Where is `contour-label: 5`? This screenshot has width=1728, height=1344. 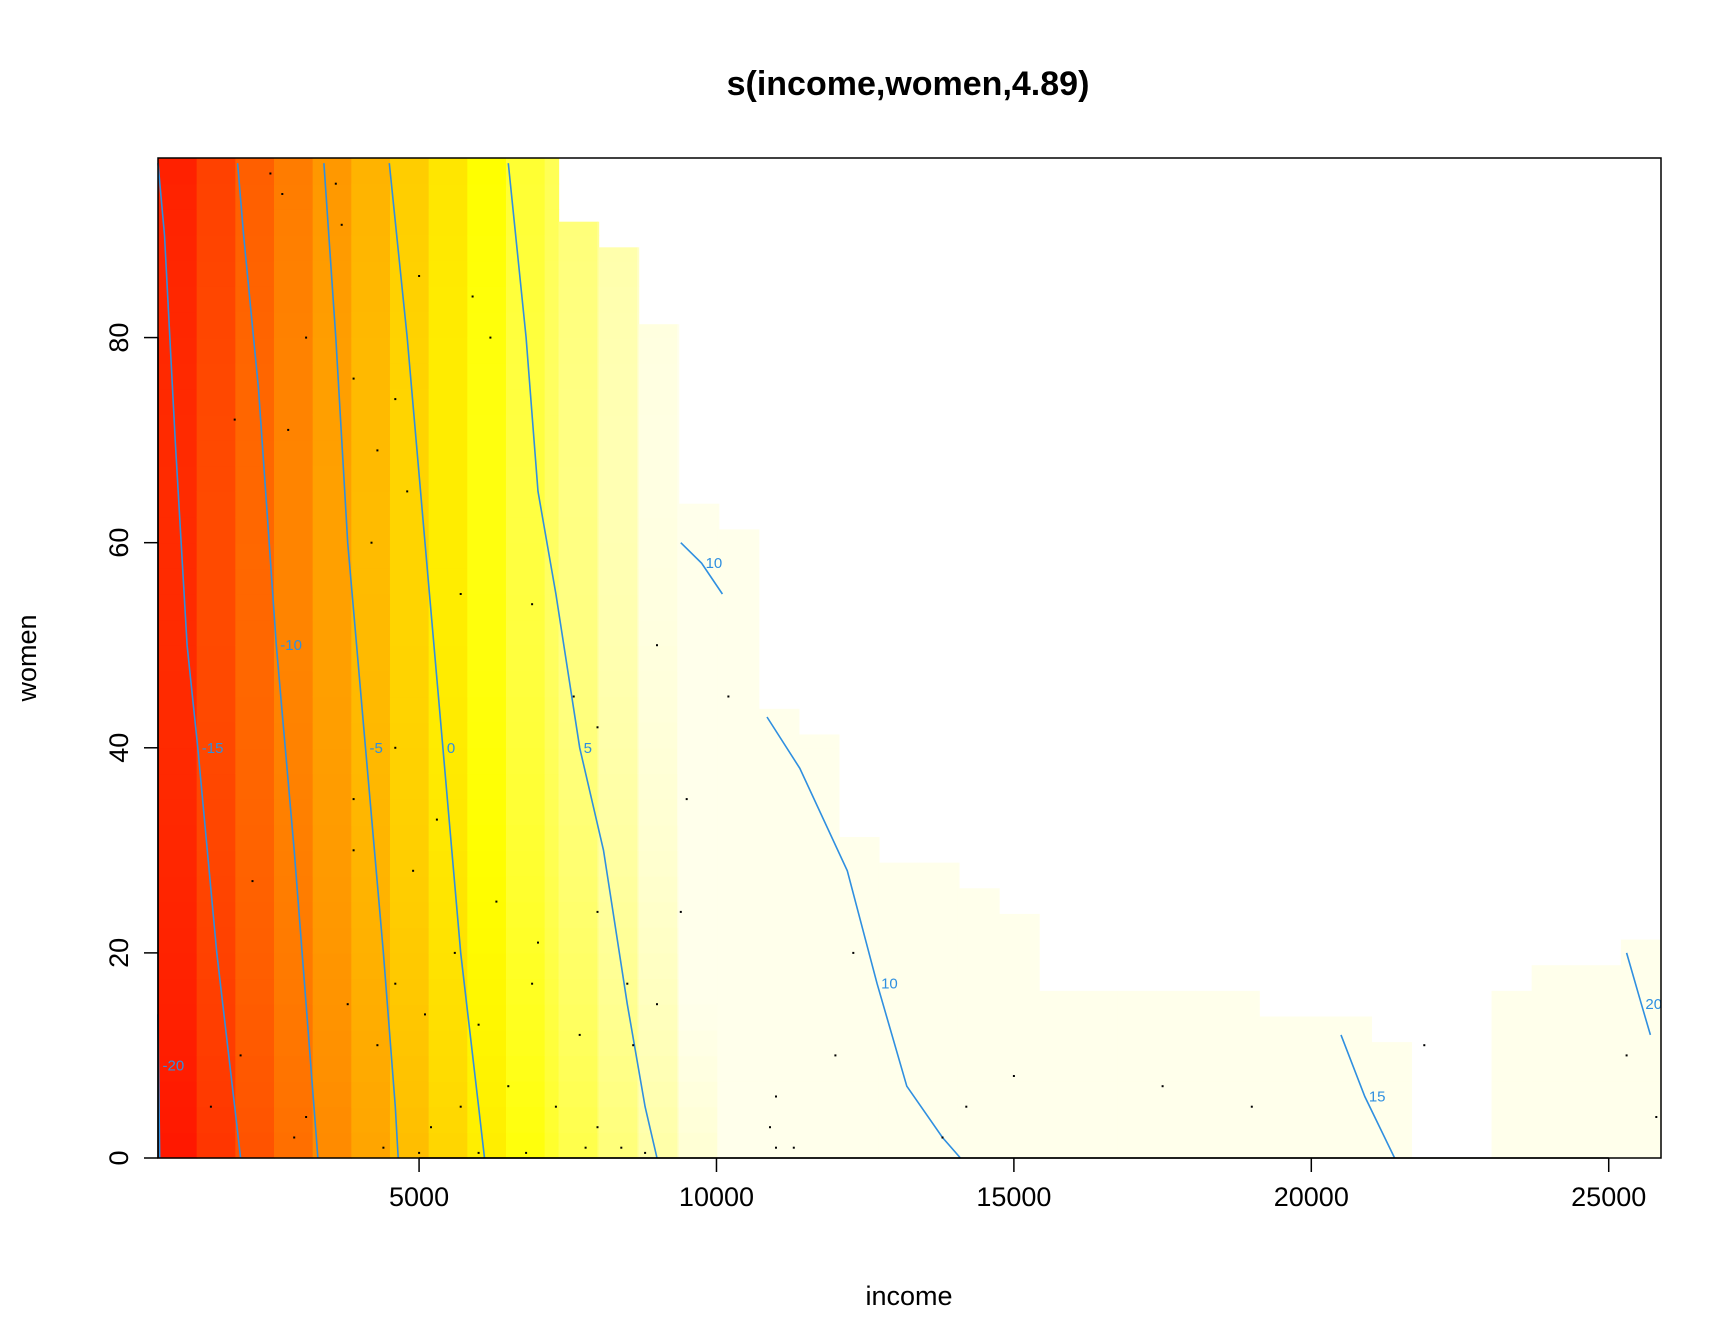
contour-label: 5 is located at coordinates (588, 748).